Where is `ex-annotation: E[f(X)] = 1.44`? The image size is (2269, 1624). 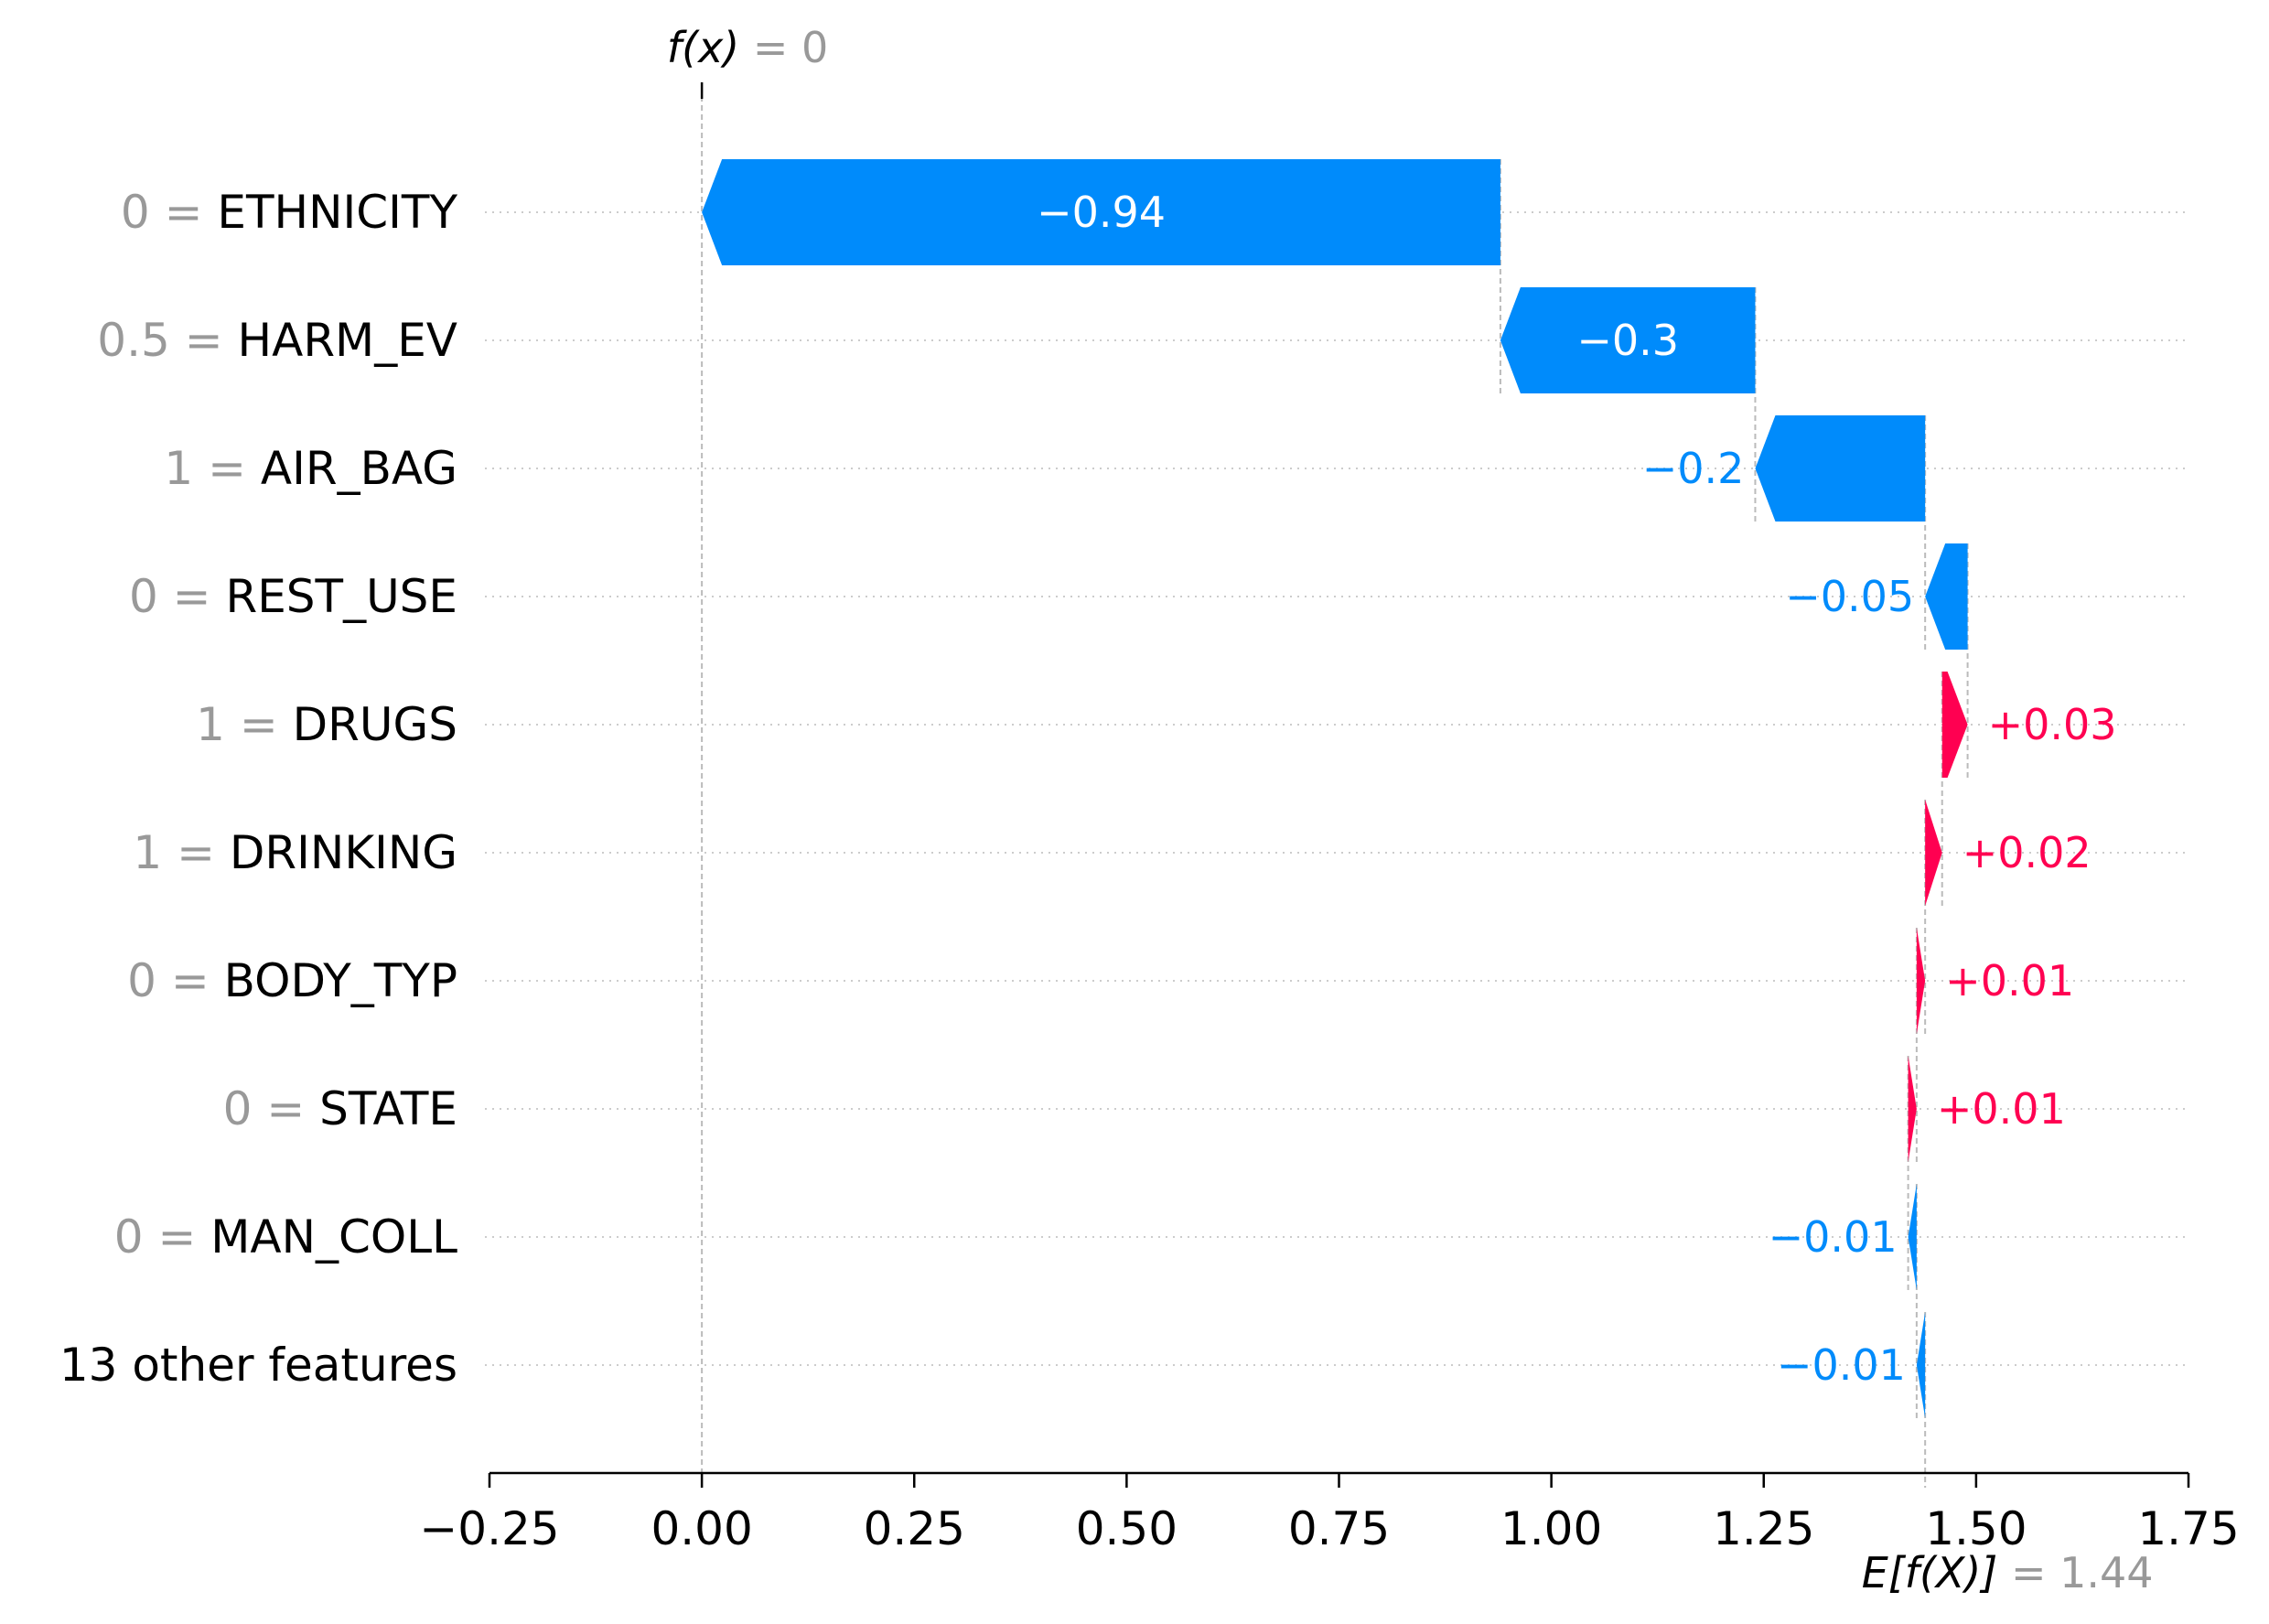
ex-annotation: E[f(X)] = 1.44 is located at coordinates (2008, 1572).